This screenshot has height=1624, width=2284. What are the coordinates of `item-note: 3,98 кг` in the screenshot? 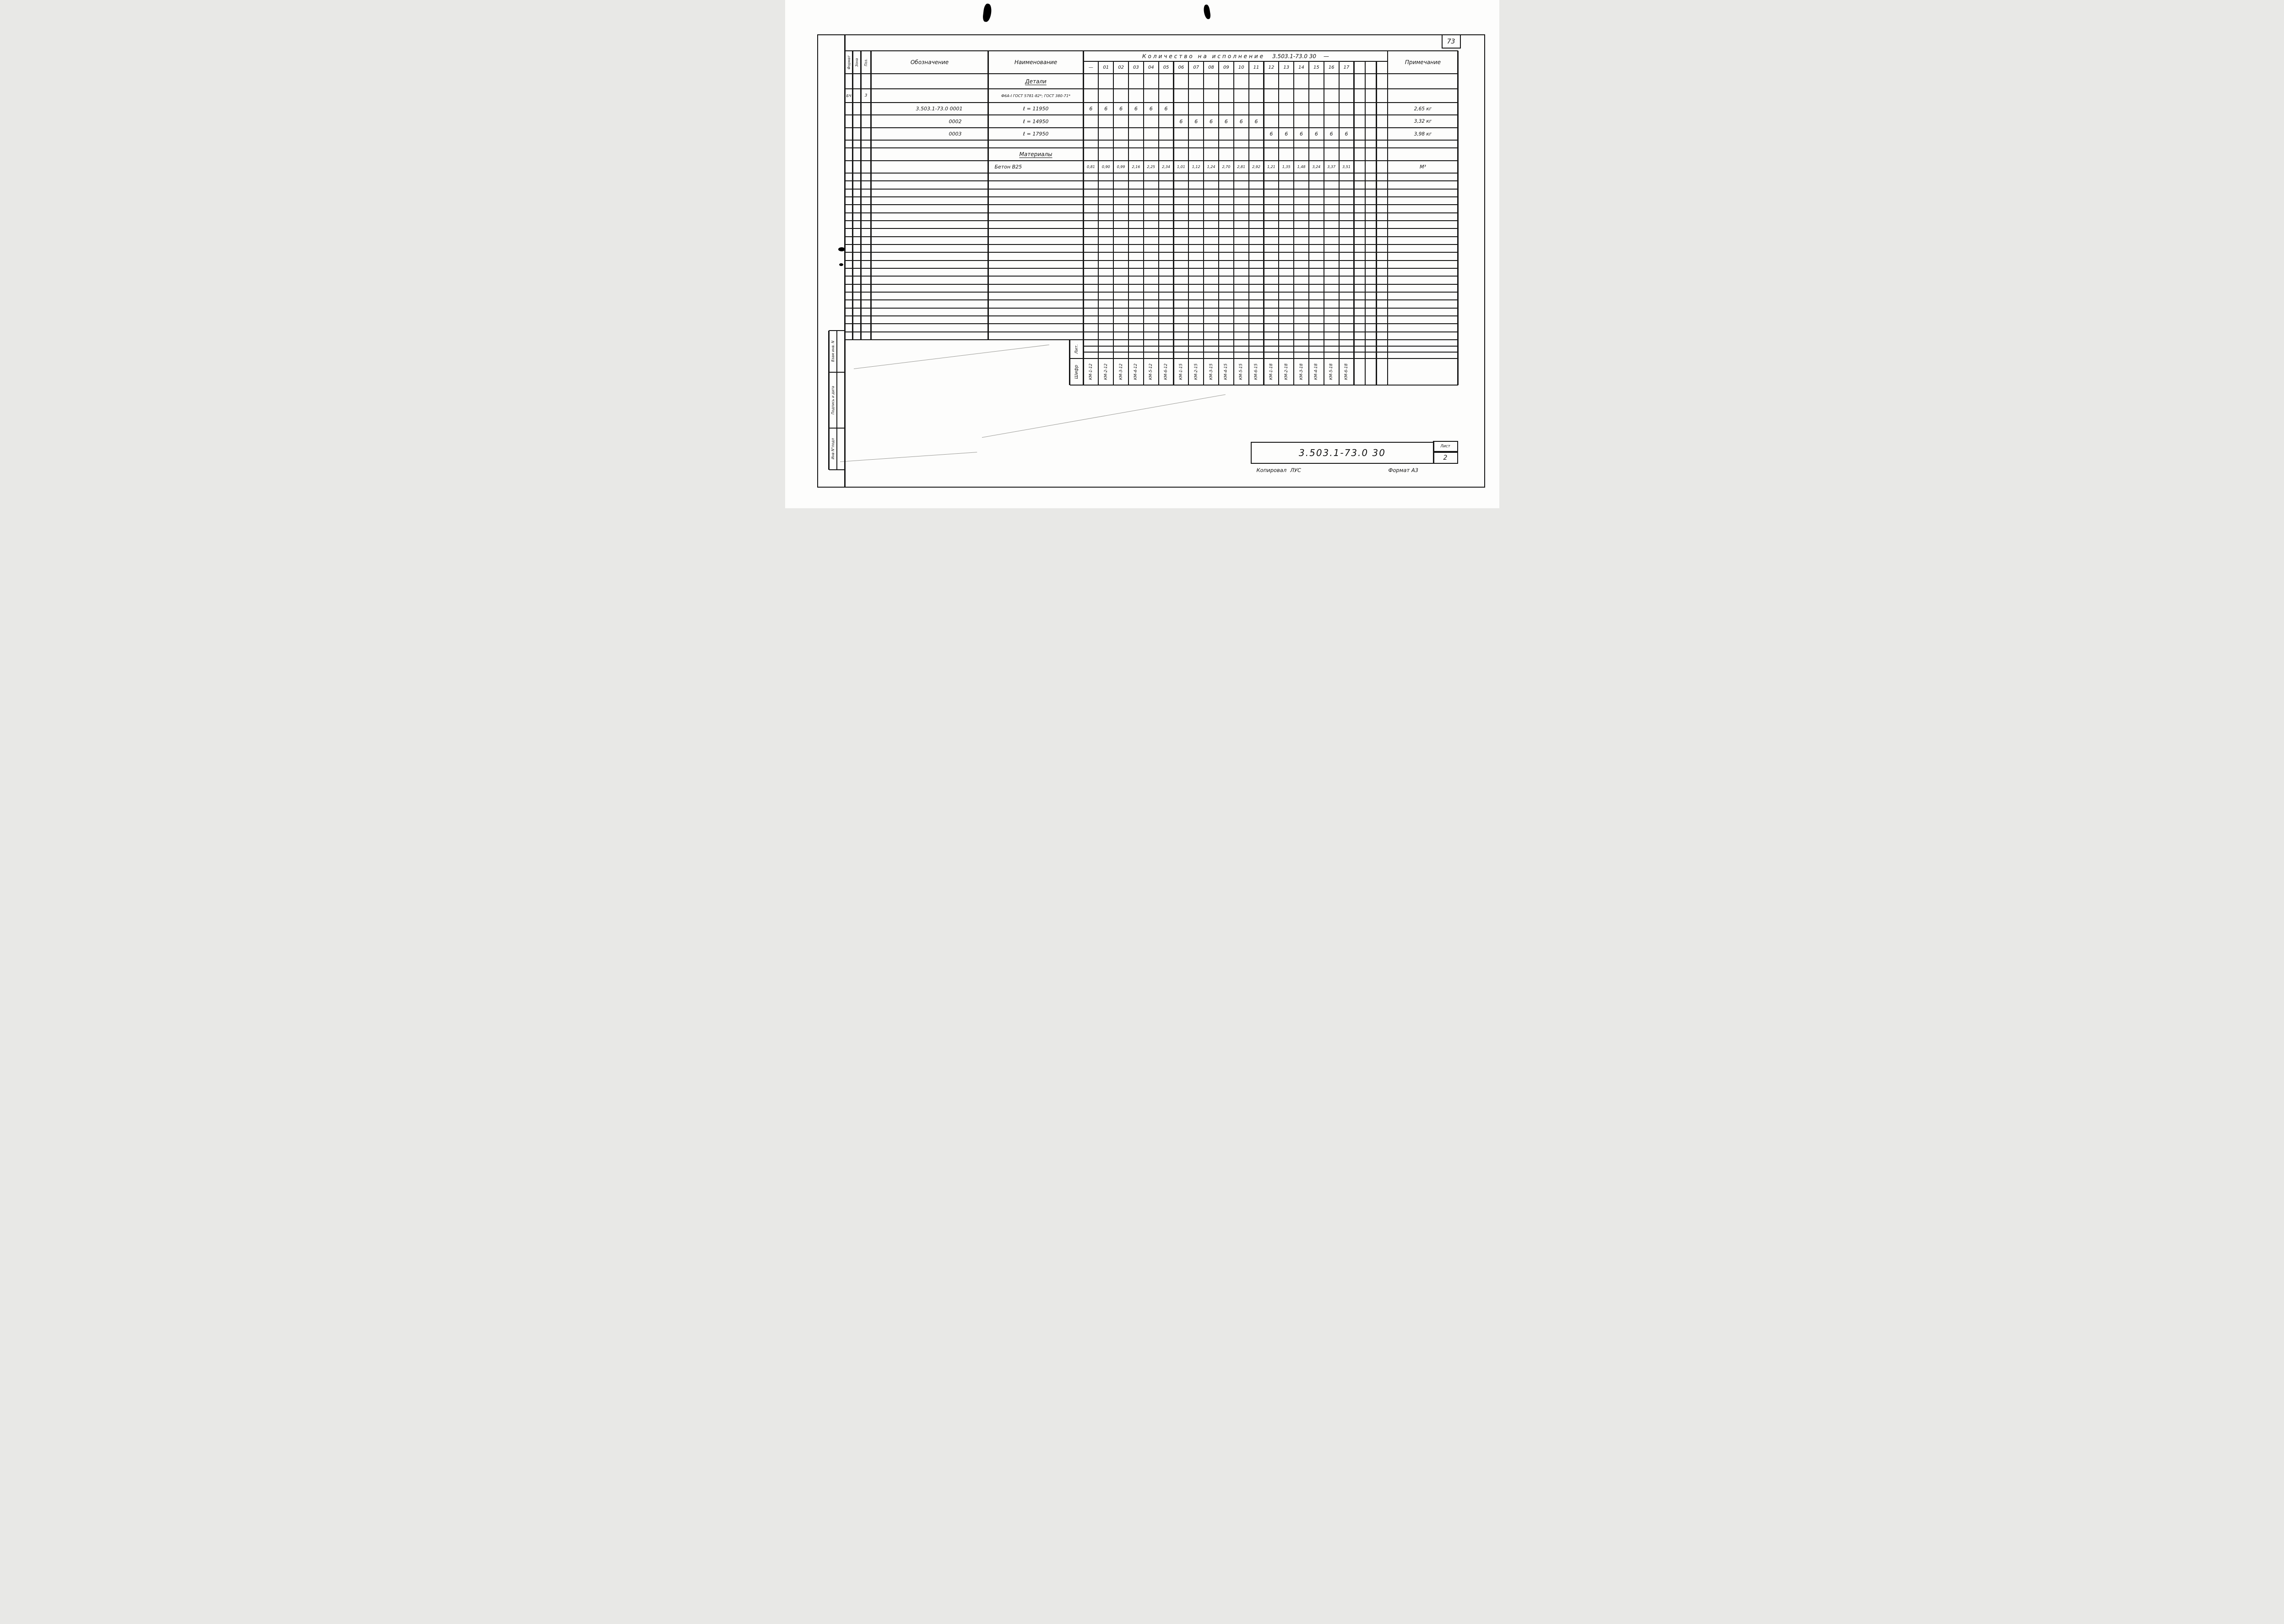 It's located at (1423, 134).